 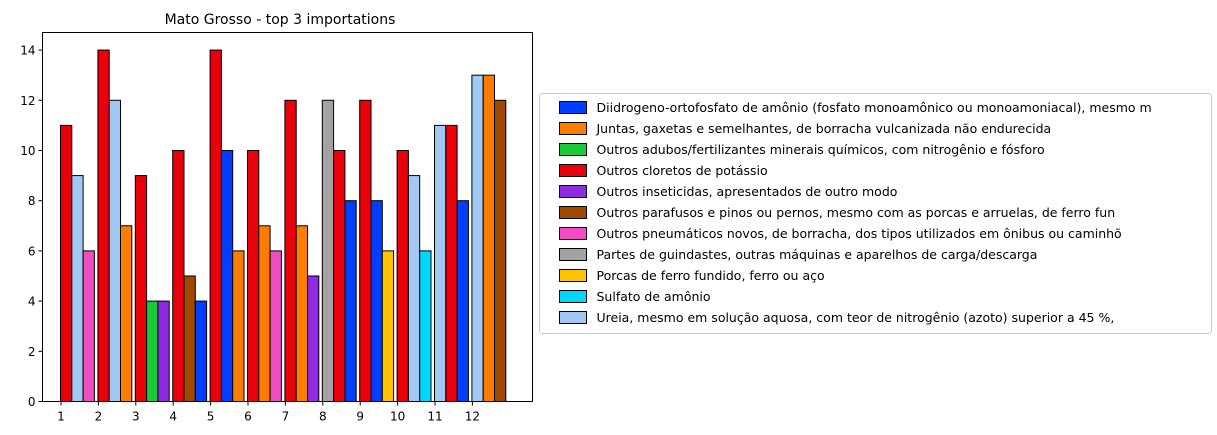 What do you see at coordinates (27, 151) in the screenshot?
I see `y-tick-label: 10` at bounding box center [27, 151].